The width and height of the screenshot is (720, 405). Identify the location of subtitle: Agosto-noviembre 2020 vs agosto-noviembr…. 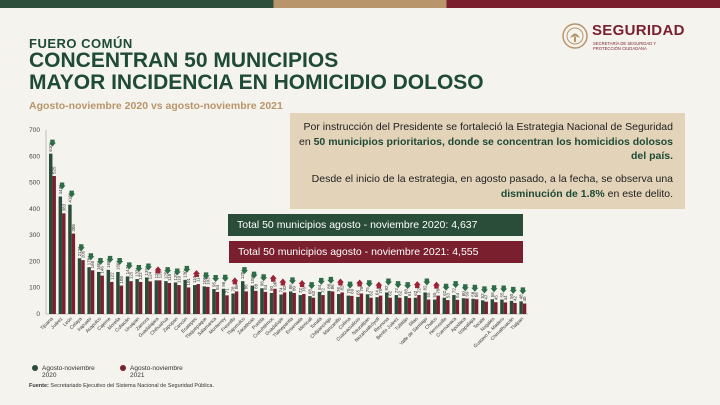
(156, 106).